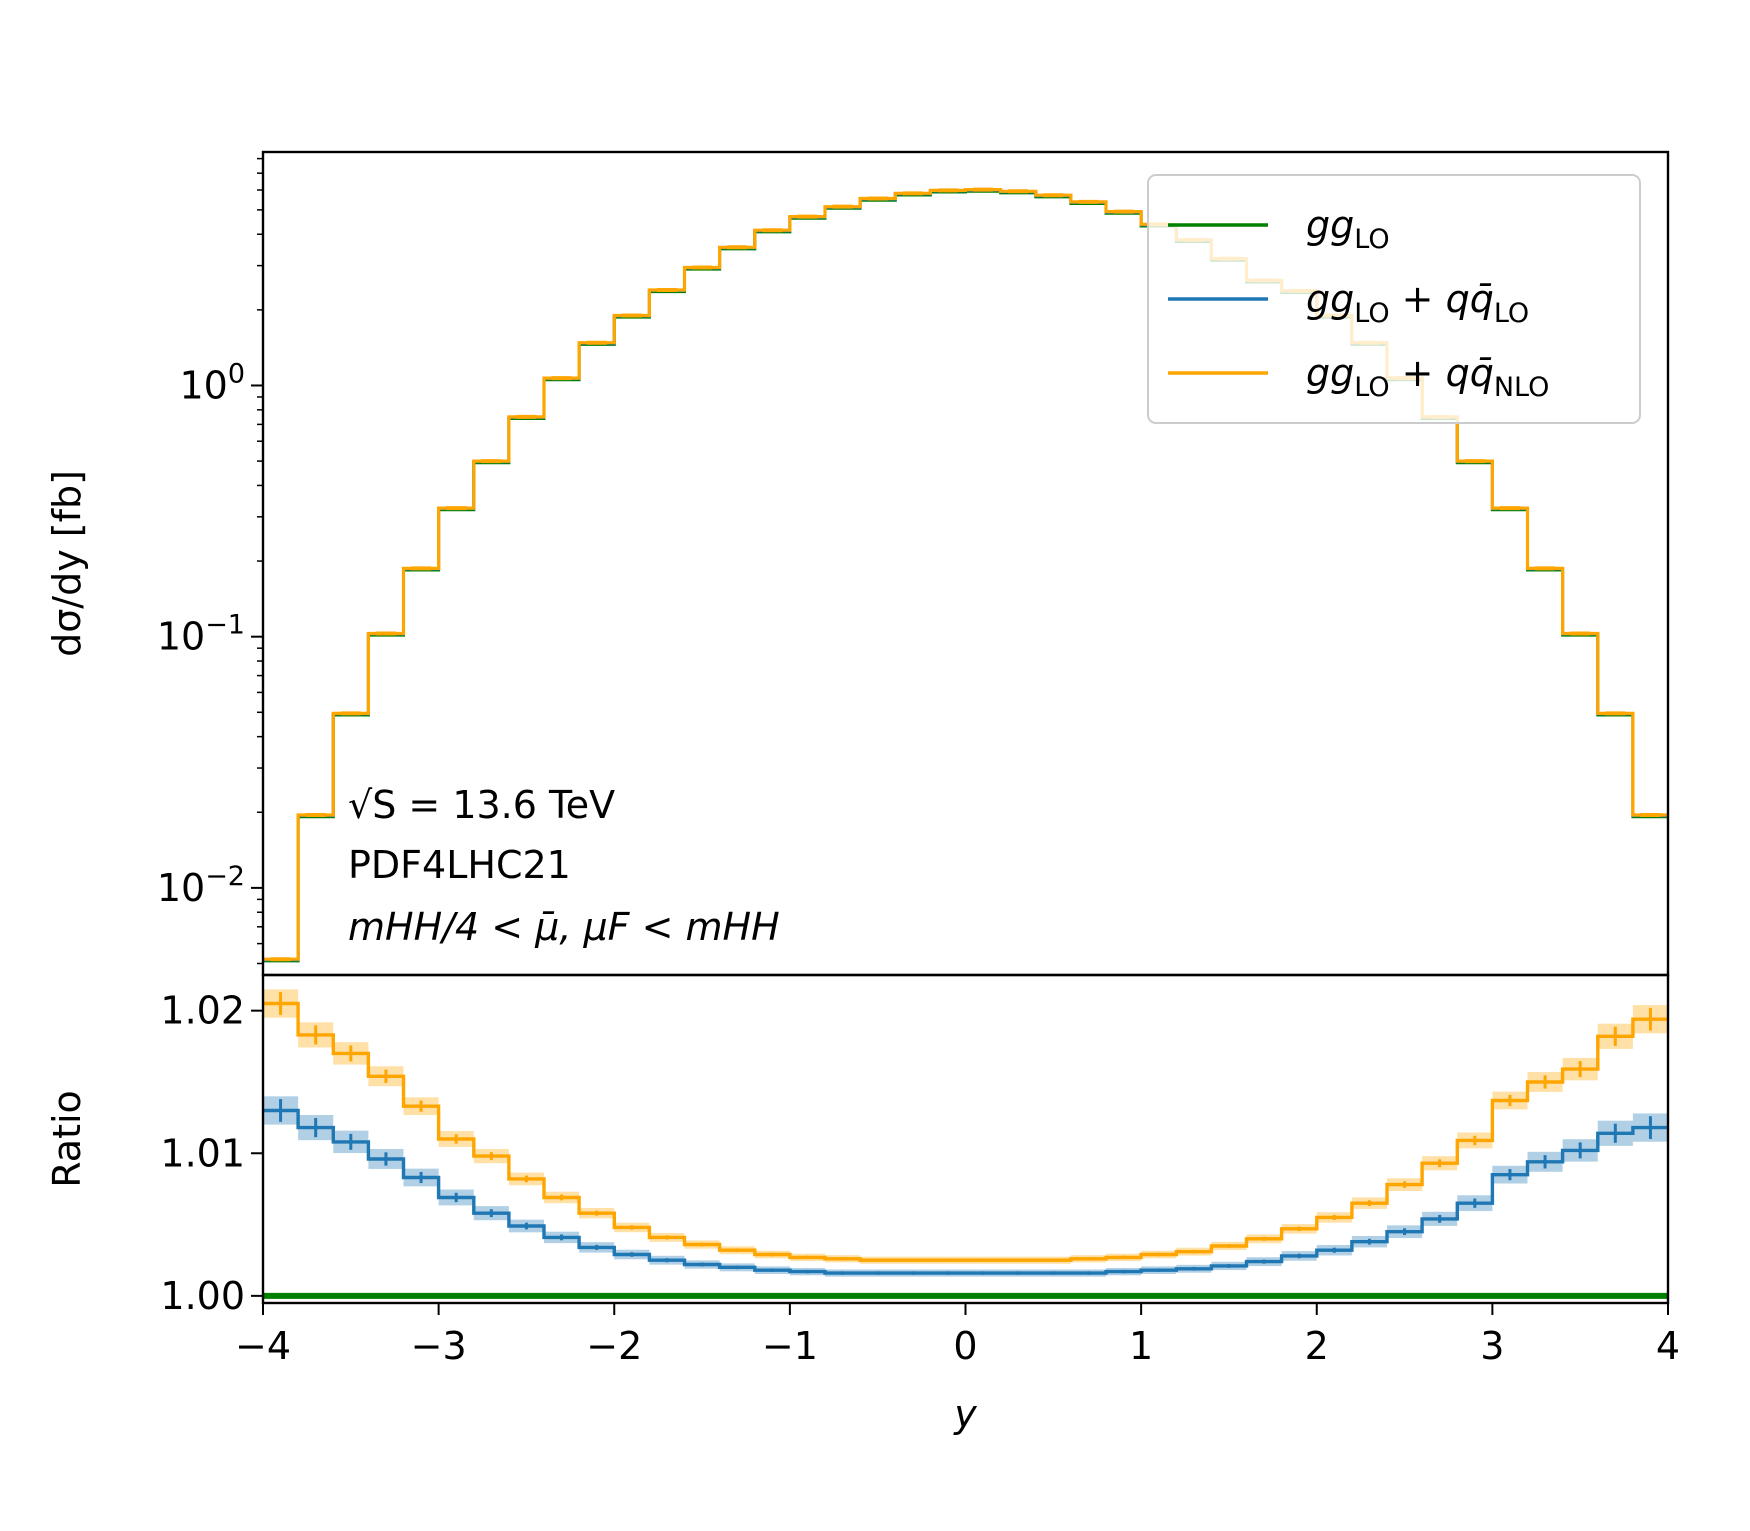 The height and width of the screenshot is (1531, 1750). I want to click on top-ytick-label: 10⁻², so click(201, 885).